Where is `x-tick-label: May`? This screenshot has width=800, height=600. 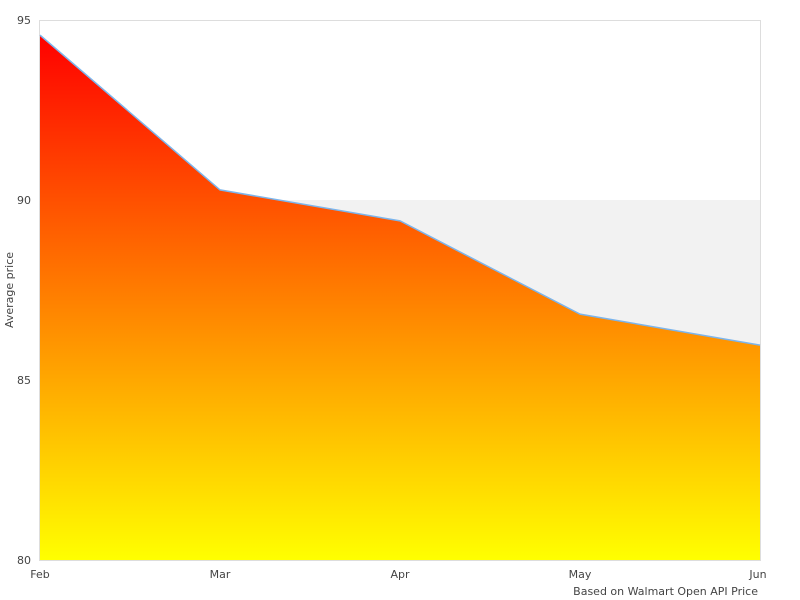
x-tick-label: May is located at coordinates (580, 574).